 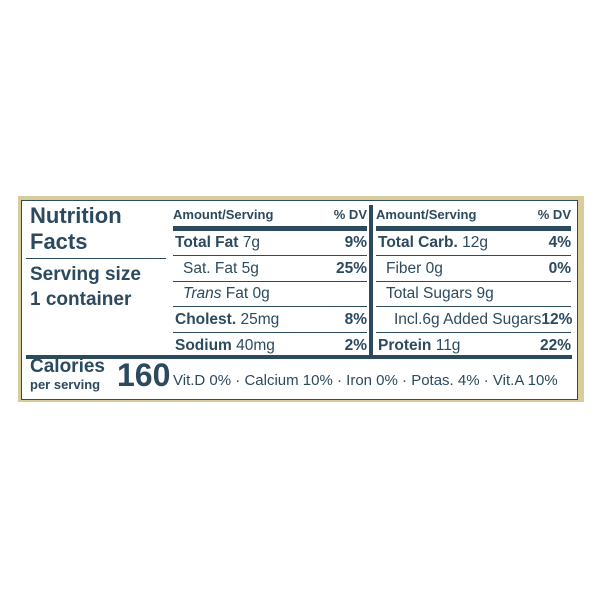 What do you see at coordinates (485, 294) in the screenshot?
I see `nutrient-amount: 9g` at bounding box center [485, 294].